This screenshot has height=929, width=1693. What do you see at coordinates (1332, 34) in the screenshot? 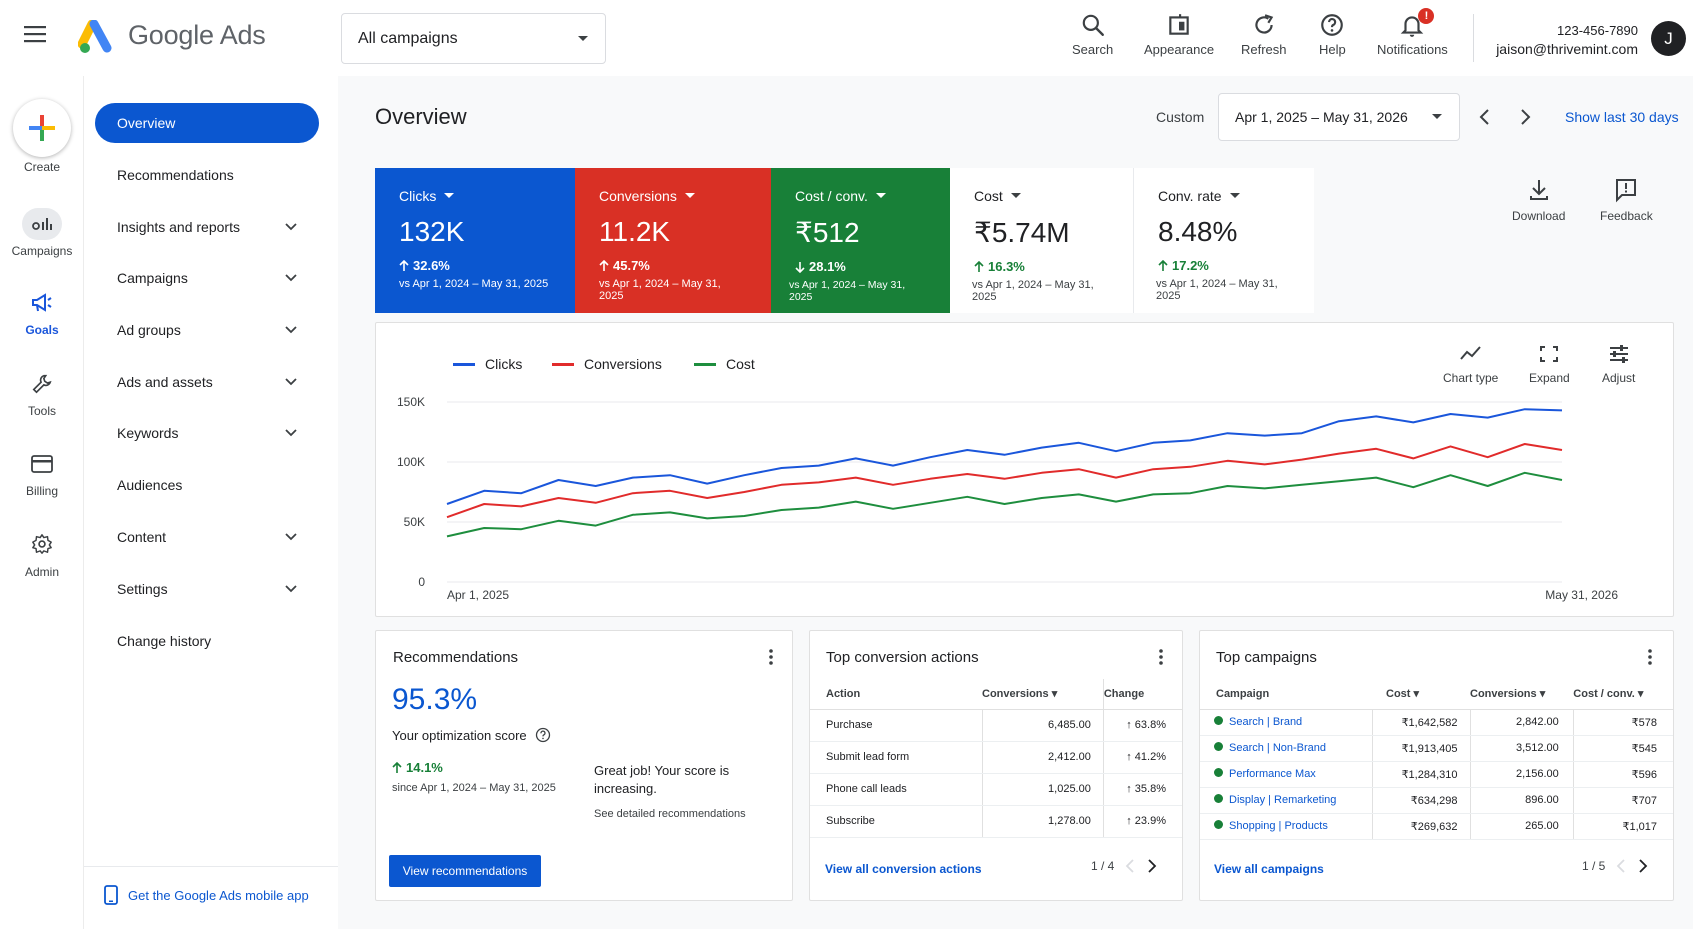
I see `help-button: Help` at bounding box center [1332, 34].